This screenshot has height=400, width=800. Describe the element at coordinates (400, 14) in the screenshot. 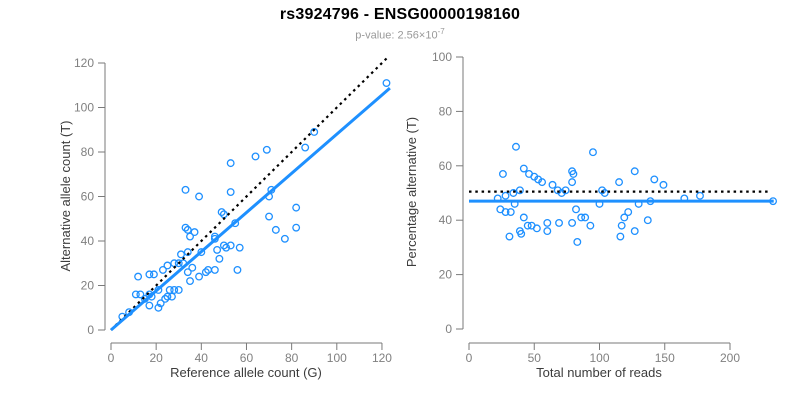

I see `figure-title: rs3924796 - ENSG00000198160` at that location.